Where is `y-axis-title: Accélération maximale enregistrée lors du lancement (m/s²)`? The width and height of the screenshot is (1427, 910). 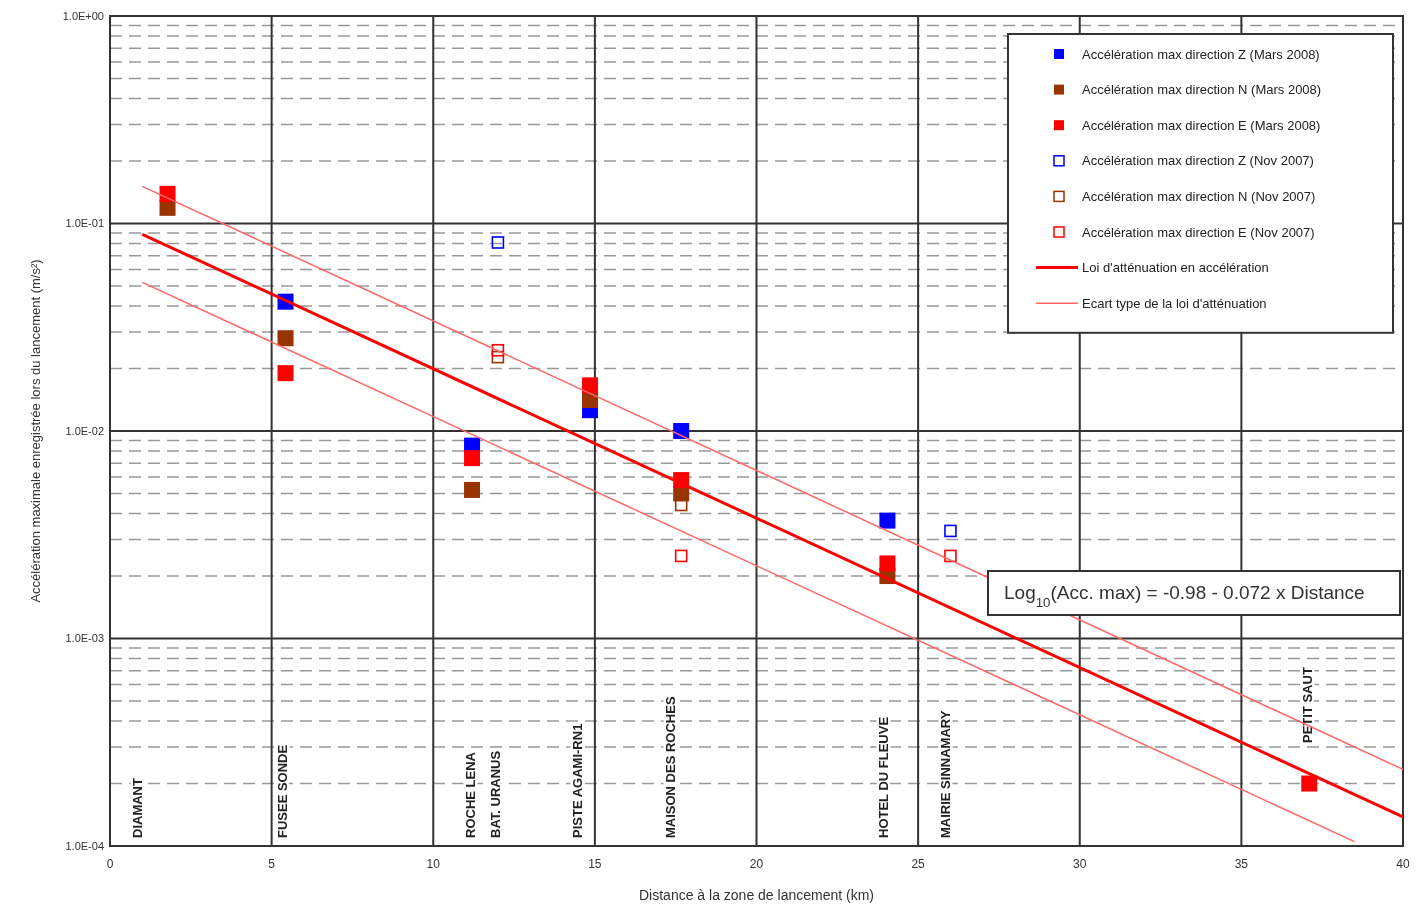
y-axis-title: Accélération maximale enregistrée lors du lancement (m/s²) is located at coordinates (35, 431).